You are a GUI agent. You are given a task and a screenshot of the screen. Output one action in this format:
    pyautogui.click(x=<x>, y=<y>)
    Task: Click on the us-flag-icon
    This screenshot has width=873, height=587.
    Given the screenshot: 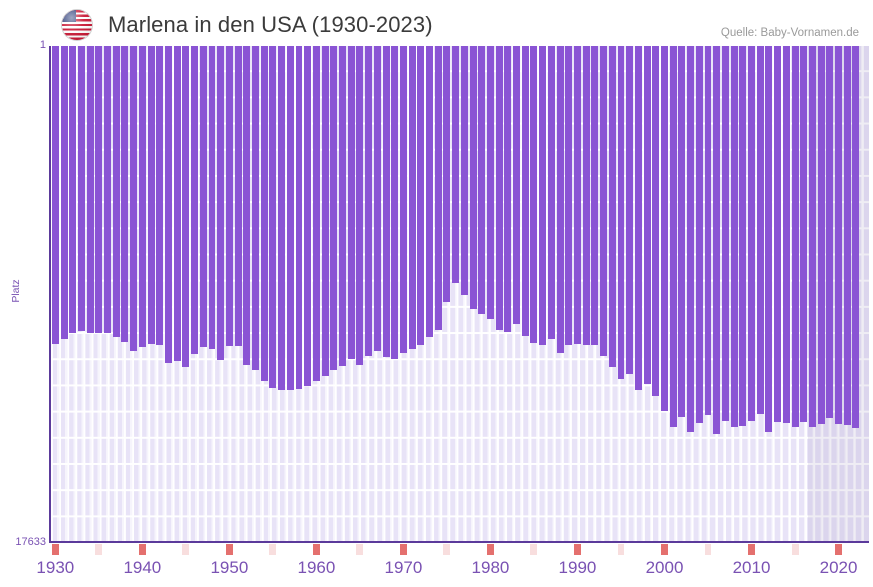 What is the action you would take?
    pyautogui.click(x=77, y=25)
    